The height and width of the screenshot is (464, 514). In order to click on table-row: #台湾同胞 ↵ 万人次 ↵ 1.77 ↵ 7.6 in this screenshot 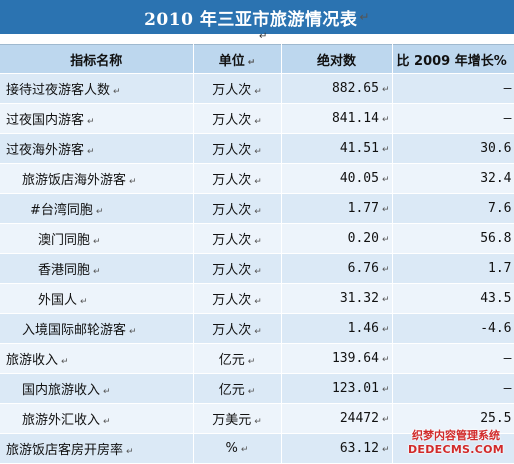, I will do `click(257, 208)`.